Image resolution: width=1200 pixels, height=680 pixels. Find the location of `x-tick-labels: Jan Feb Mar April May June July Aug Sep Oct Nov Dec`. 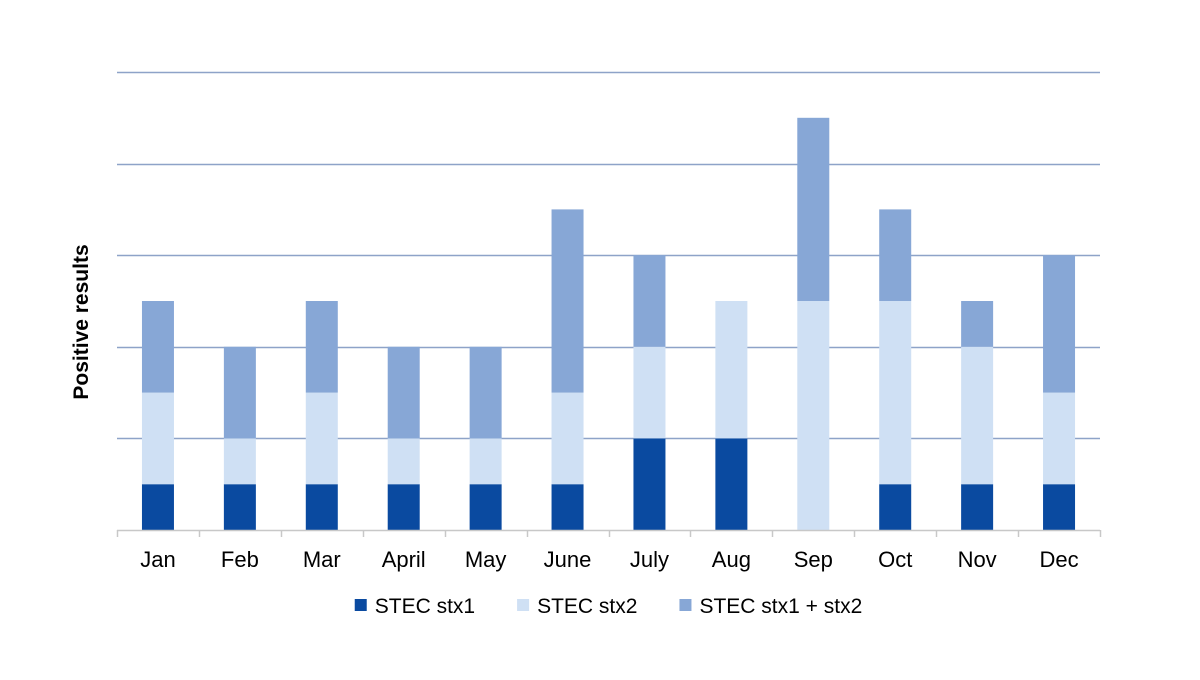

x-tick-labels: Jan Feb Mar April May June July Aug Sep Oct Nov Dec is located at coordinates (609, 559).